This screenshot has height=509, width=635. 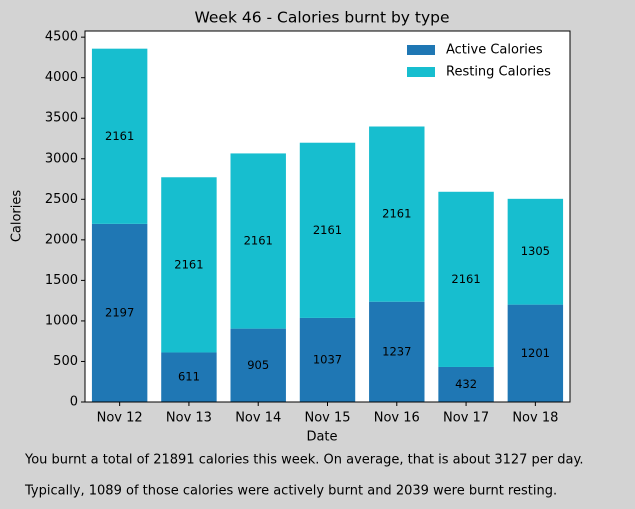 I want to click on chart-title: Week 46 - Calories burnt by type, so click(x=321, y=18).